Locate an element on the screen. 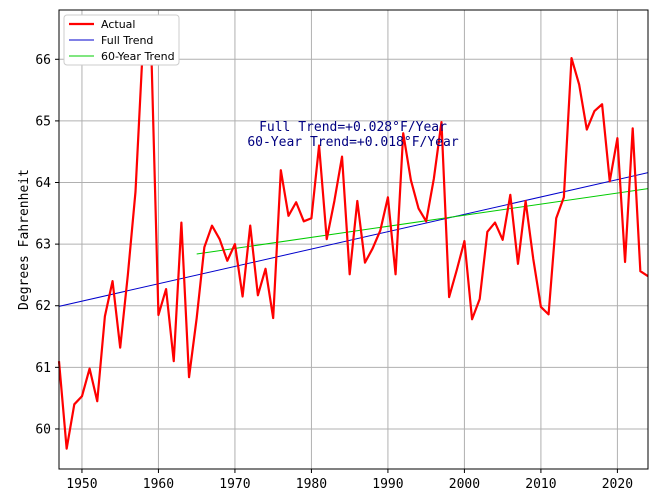 This screenshot has width=660, height=495. x-tick-label-1970: 1970 is located at coordinates (234, 484).